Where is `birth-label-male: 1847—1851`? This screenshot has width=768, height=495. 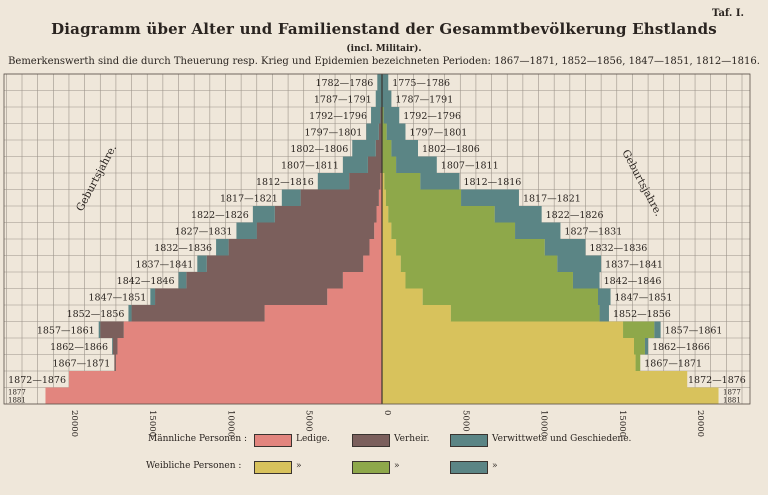 birth-label-male: 1847—1851 is located at coordinates (117, 297).